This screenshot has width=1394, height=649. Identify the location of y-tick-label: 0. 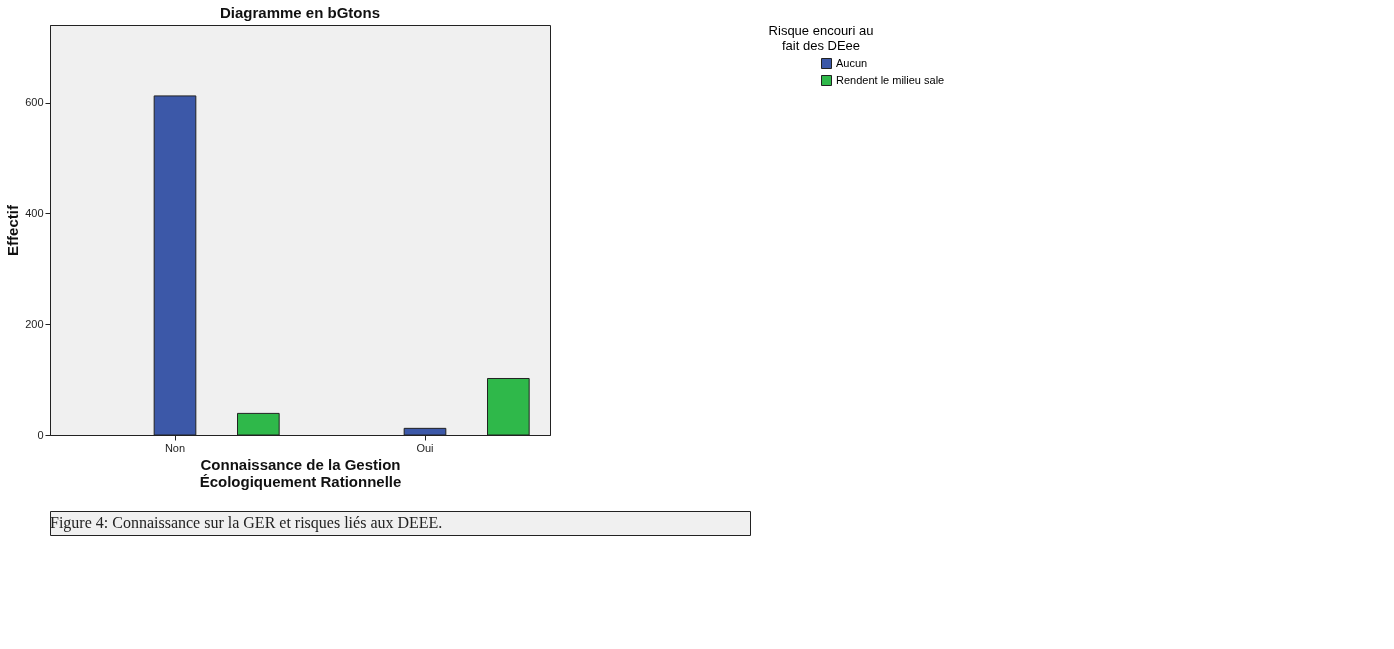
(40, 434).